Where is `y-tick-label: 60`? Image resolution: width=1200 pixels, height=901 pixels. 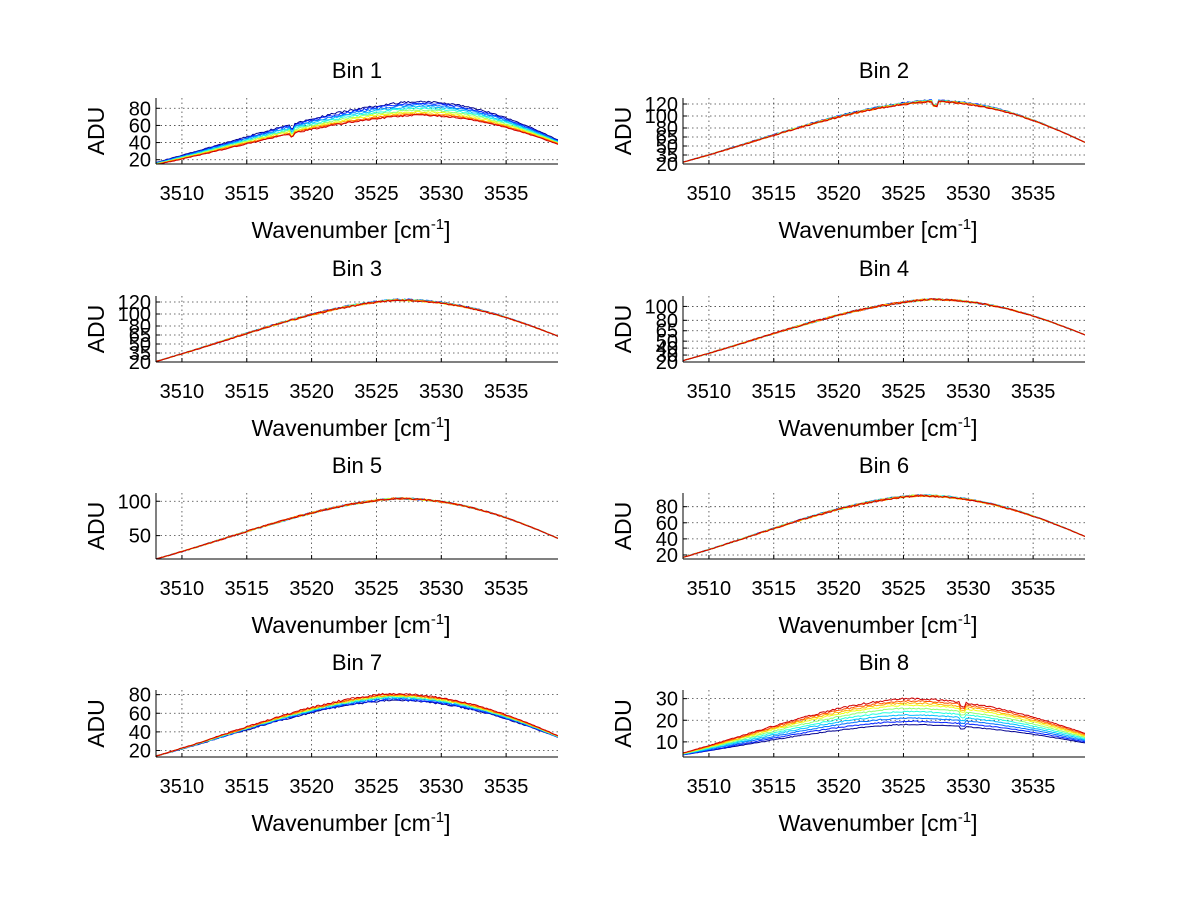 y-tick-label: 60 is located at coordinates (140, 714).